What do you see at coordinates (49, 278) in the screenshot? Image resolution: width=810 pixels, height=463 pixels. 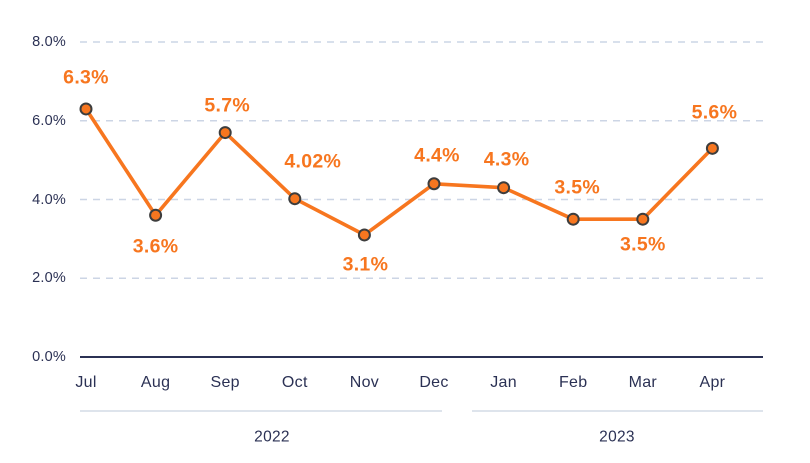 I see `y-axis-tick-label: 2.0%` at bounding box center [49, 278].